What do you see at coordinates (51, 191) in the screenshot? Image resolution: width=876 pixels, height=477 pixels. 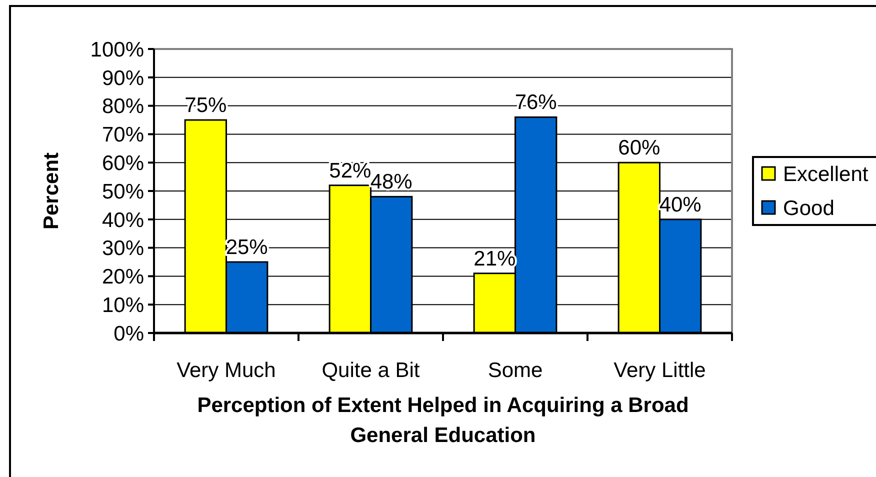 I see `y-axis-title: Percent` at bounding box center [51, 191].